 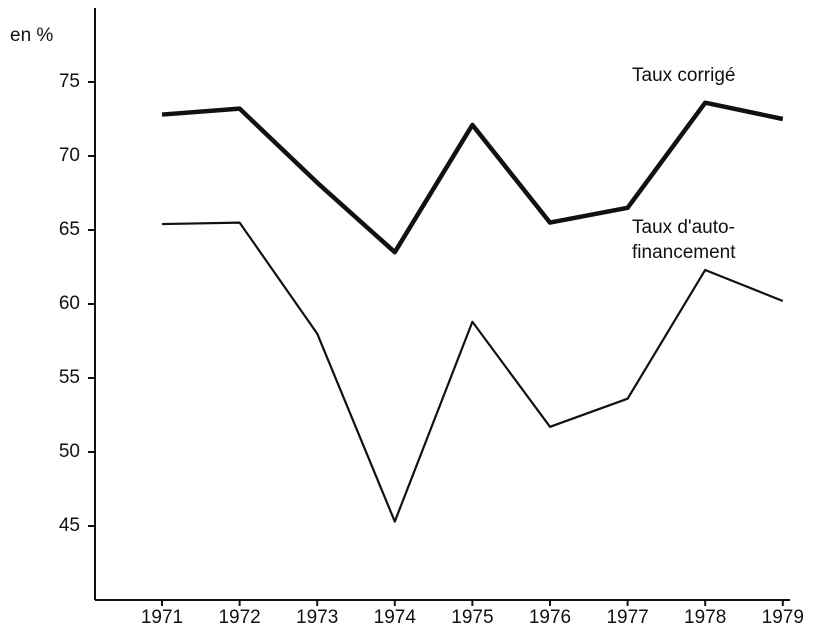 I want to click on x-tick-label: 1979, so click(x=783, y=617).